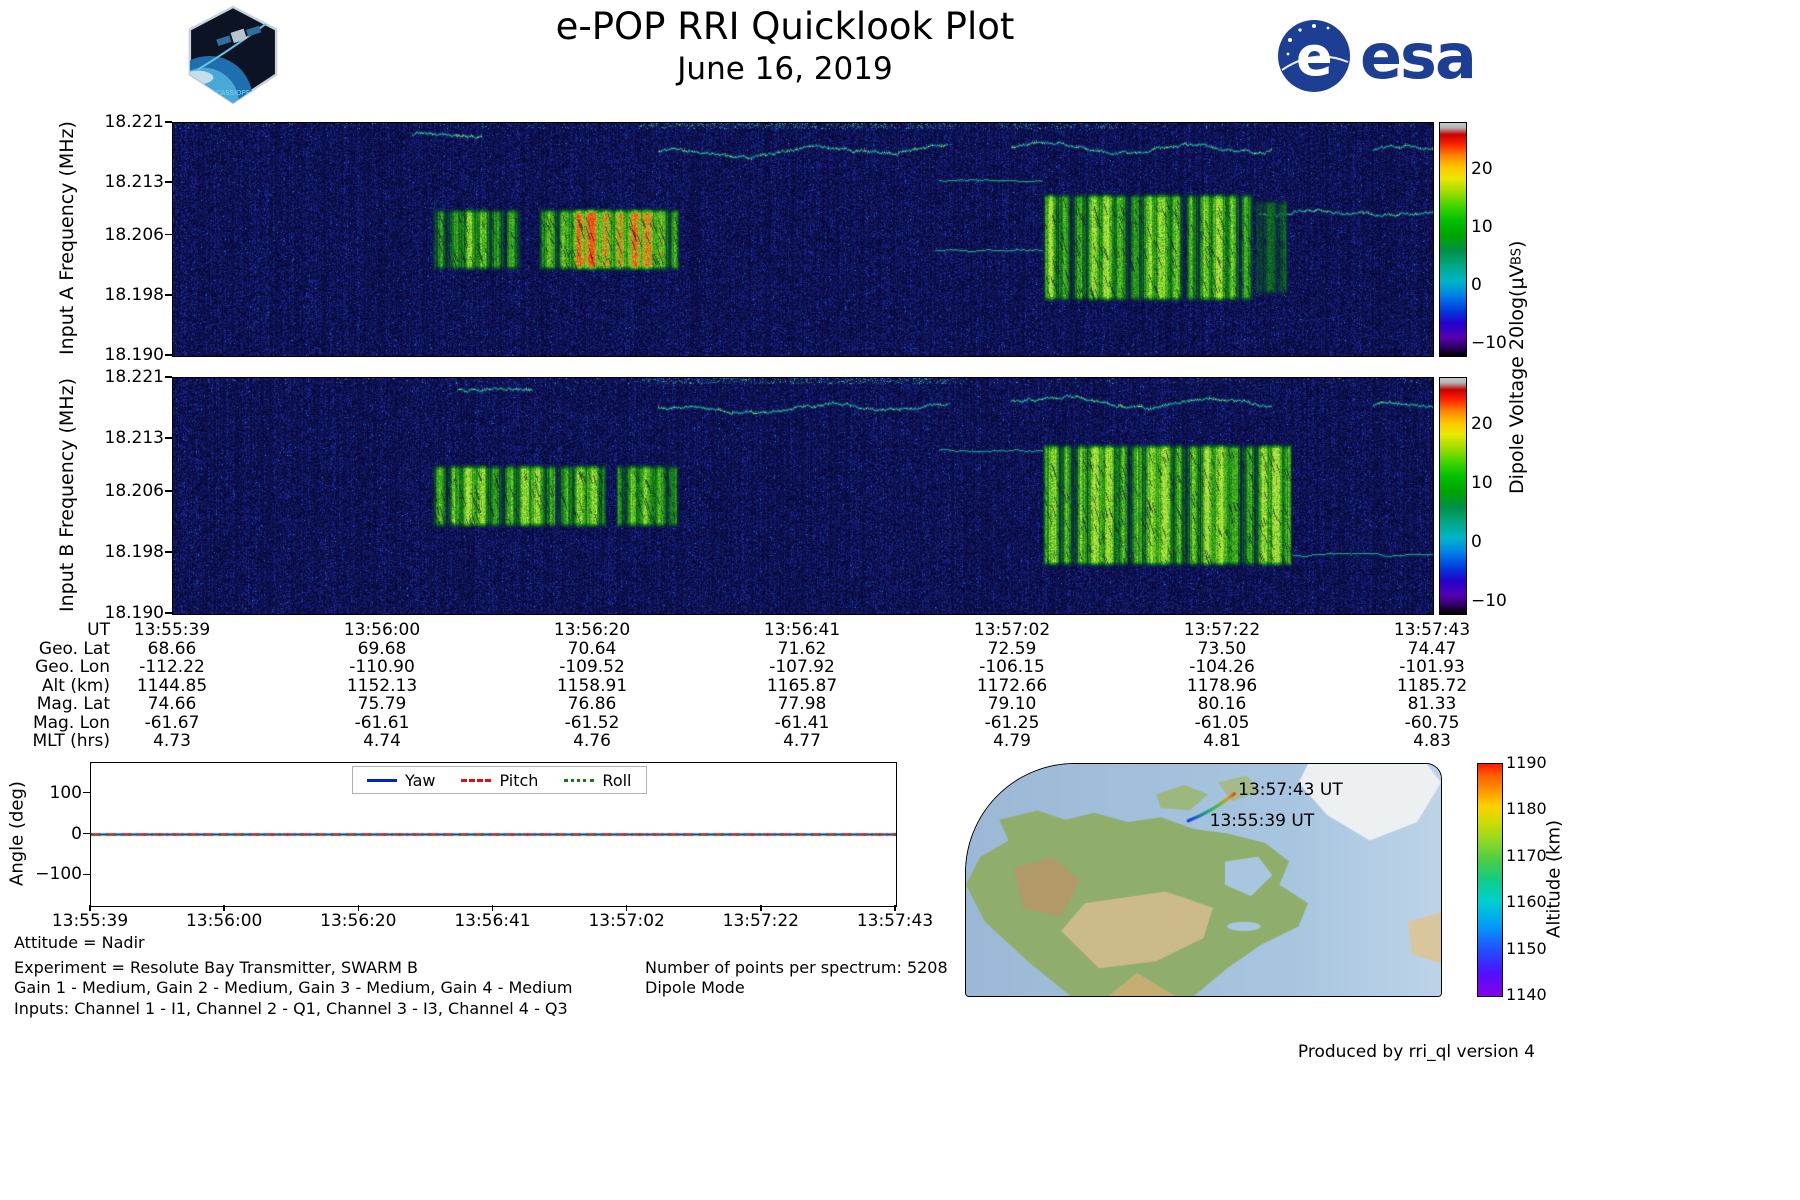  What do you see at coordinates (1554, 879) in the screenshot?
I see `altitude-colorbar-label: Altitude (km)` at bounding box center [1554, 879].